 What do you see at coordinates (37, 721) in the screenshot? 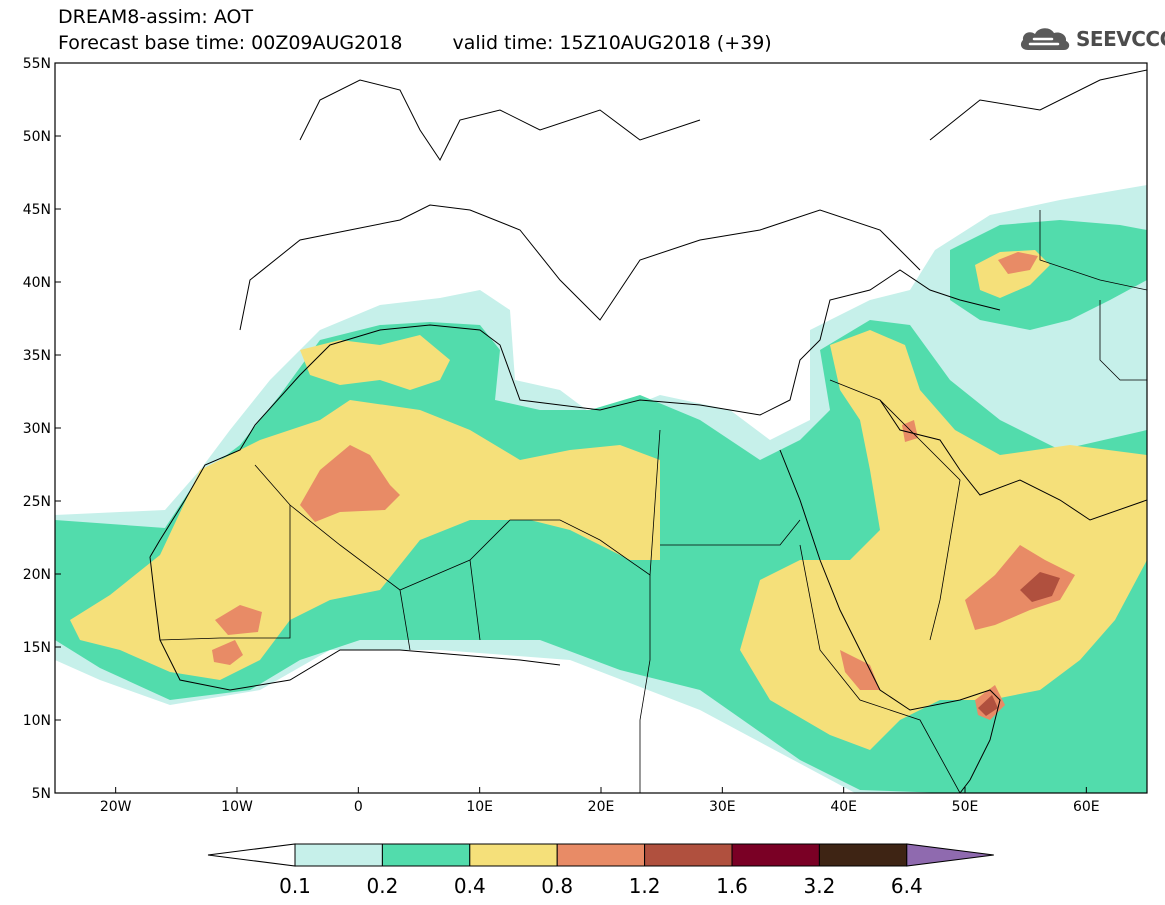
I see `lat-label: 10N` at bounding box center [37, 721].